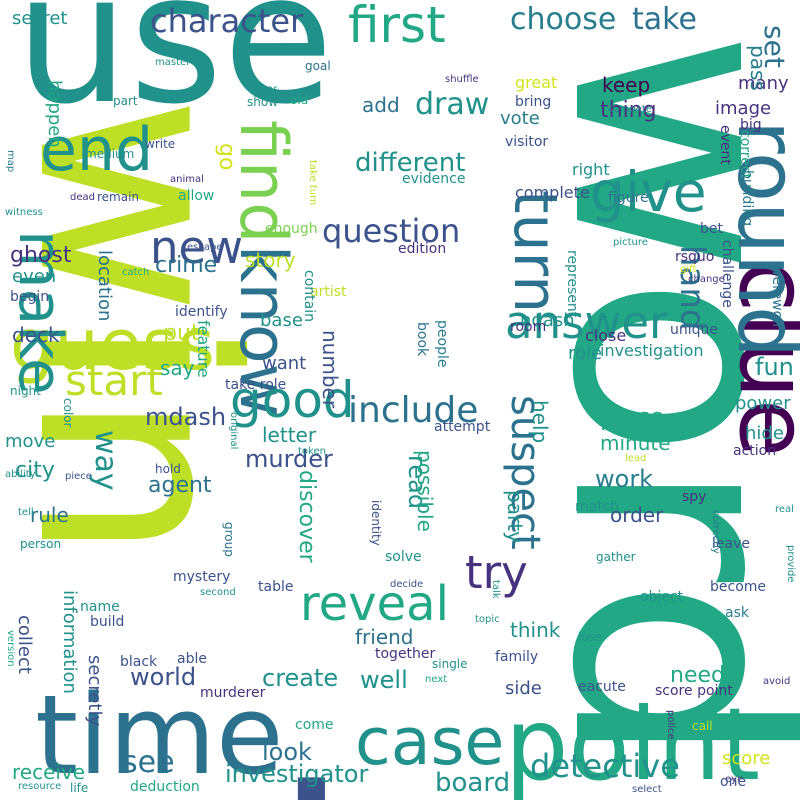  I want to click on cloud-word: investigator, so click(297, 774).